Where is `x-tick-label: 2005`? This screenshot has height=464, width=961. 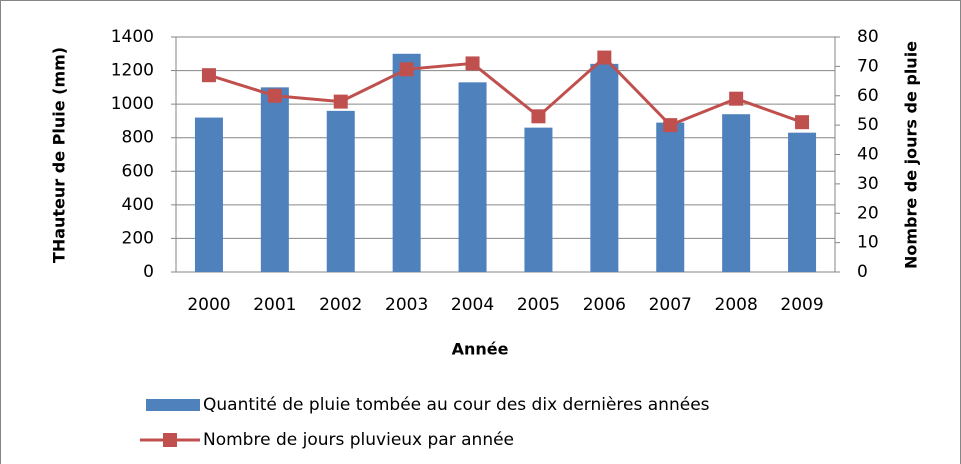
x-tick-label: 2005 is located at coordinates (538, 305).